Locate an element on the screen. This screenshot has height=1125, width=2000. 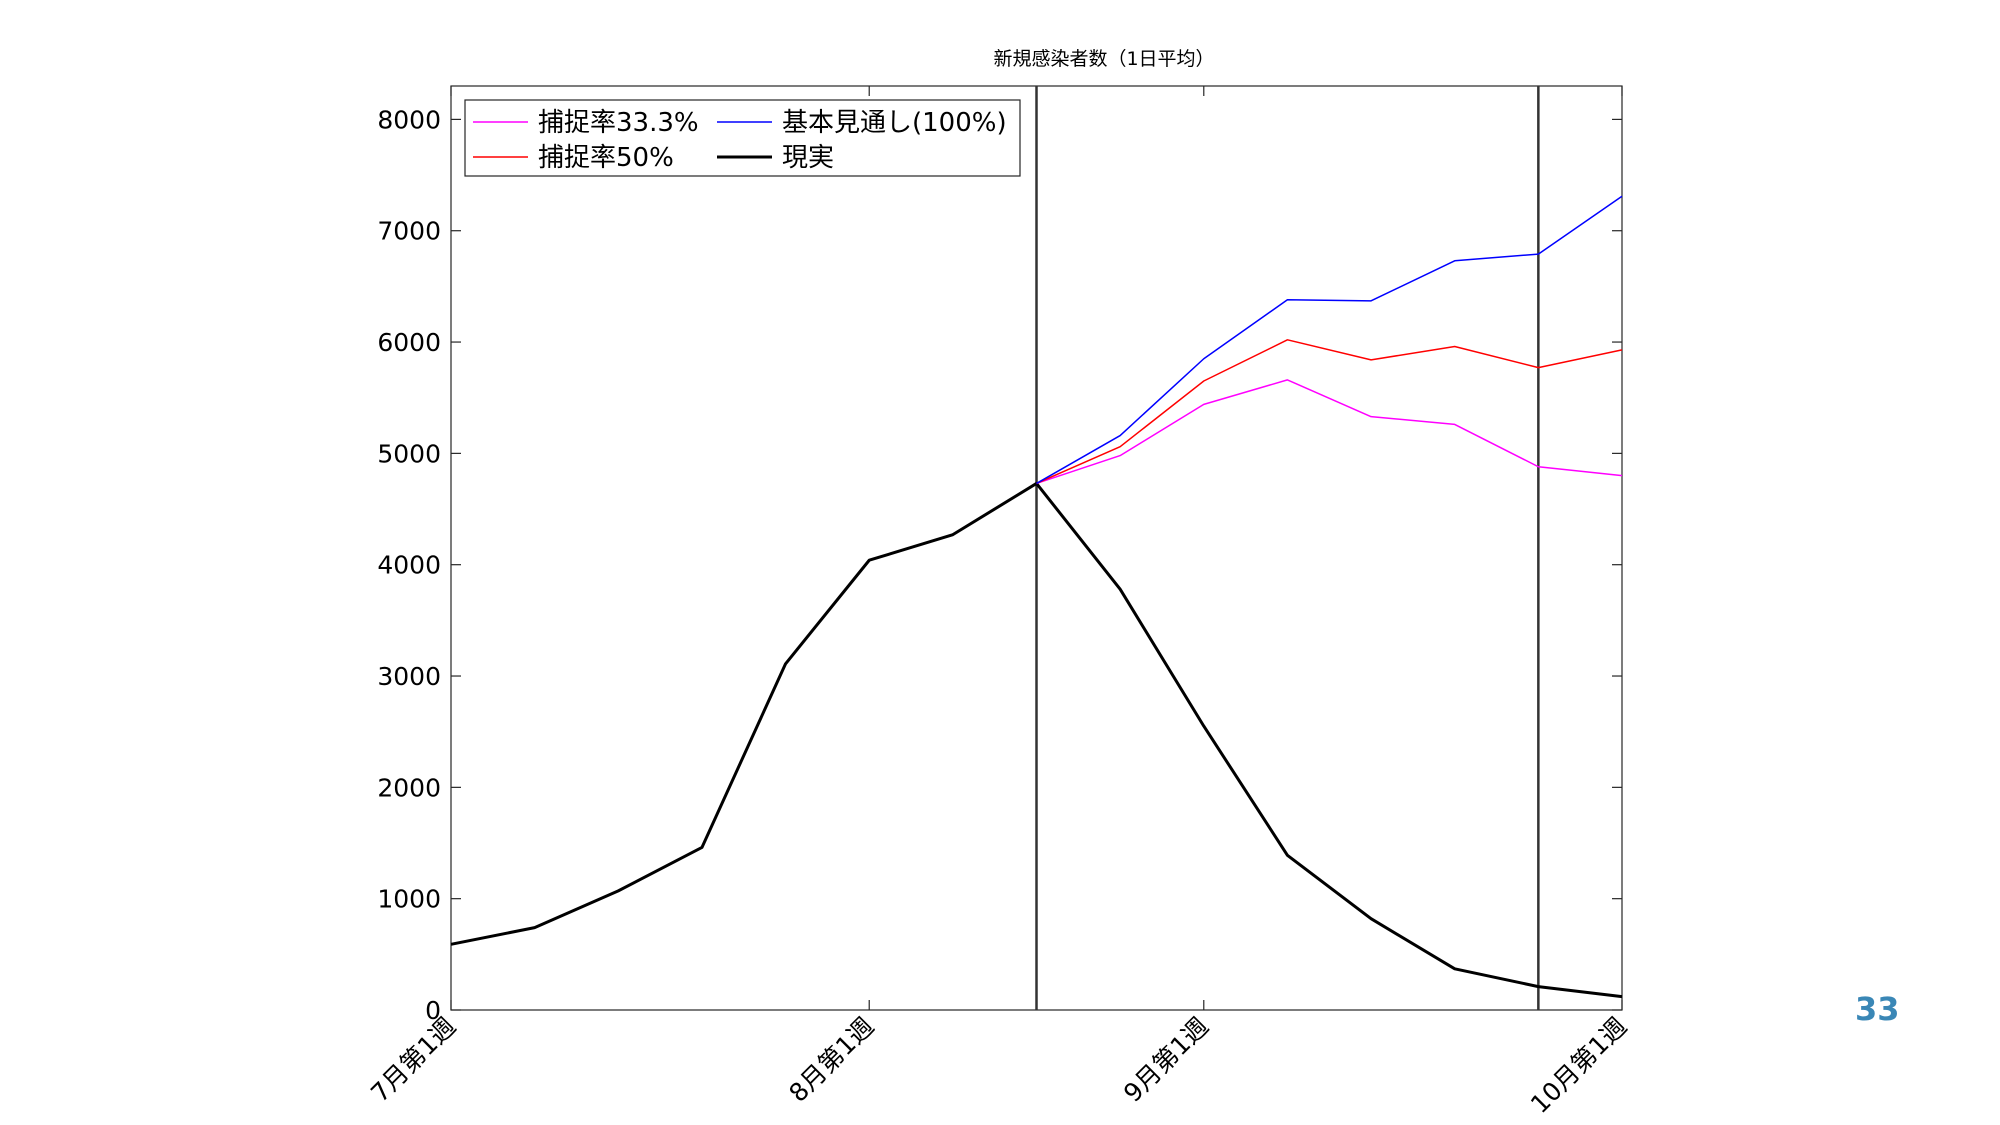
y-tick-label: 0 is located at coordinates (433, 1010).